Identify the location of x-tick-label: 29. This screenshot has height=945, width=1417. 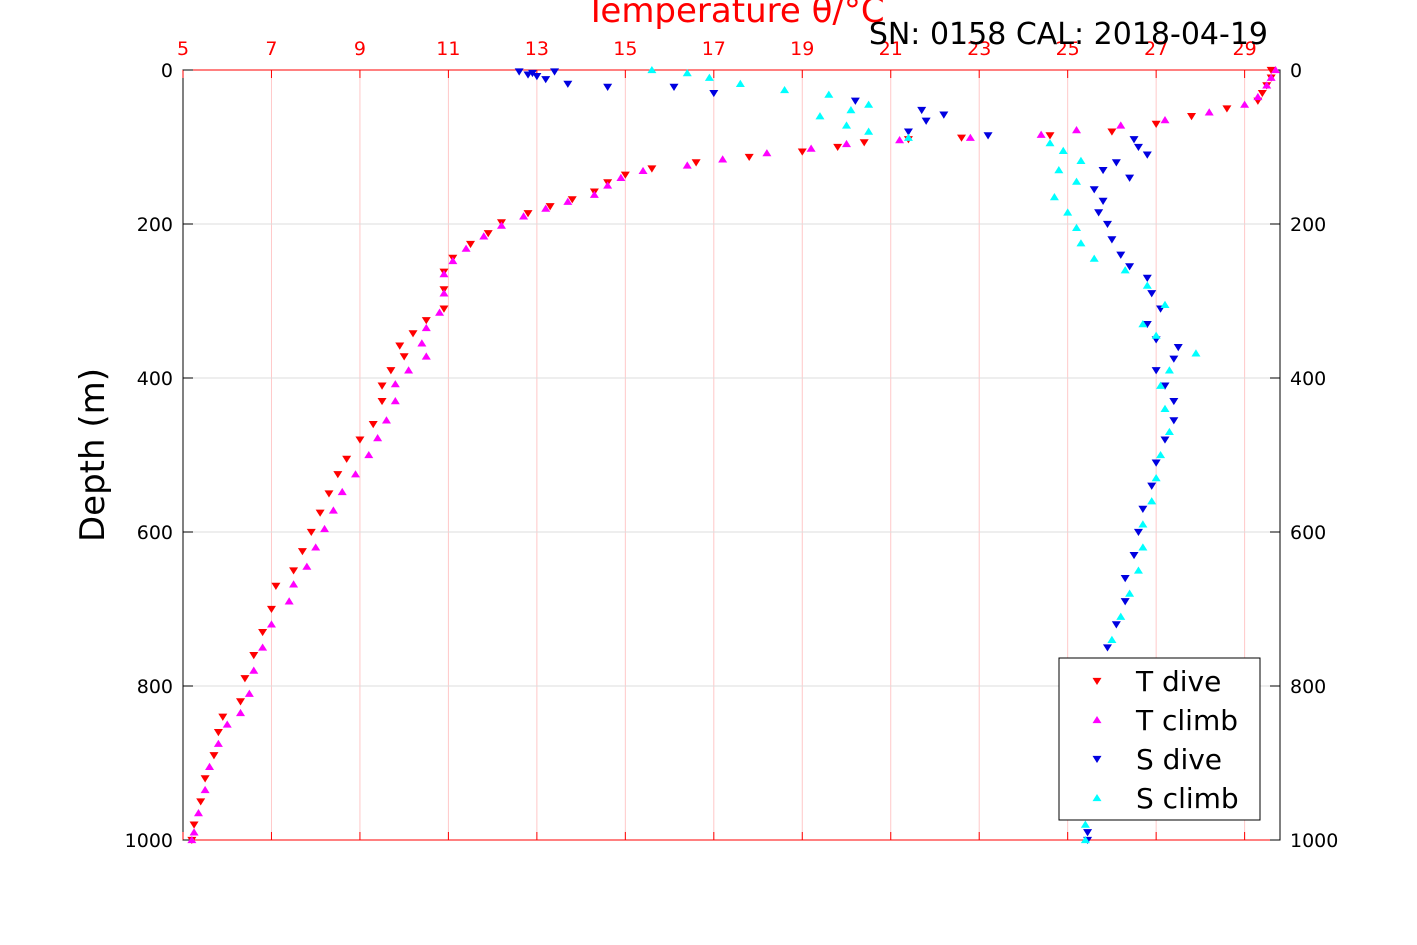
(1245, 49).